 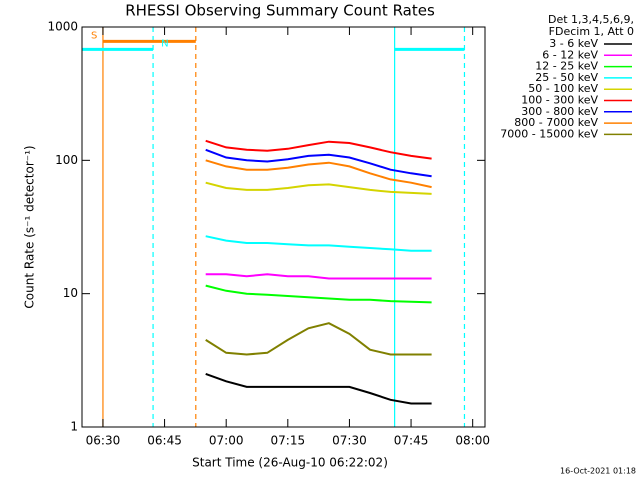 What do you see at coordinates (164, 441) in the screenshot?
I see `x-tick-label: 06:45` at bounding box center [164, 441].